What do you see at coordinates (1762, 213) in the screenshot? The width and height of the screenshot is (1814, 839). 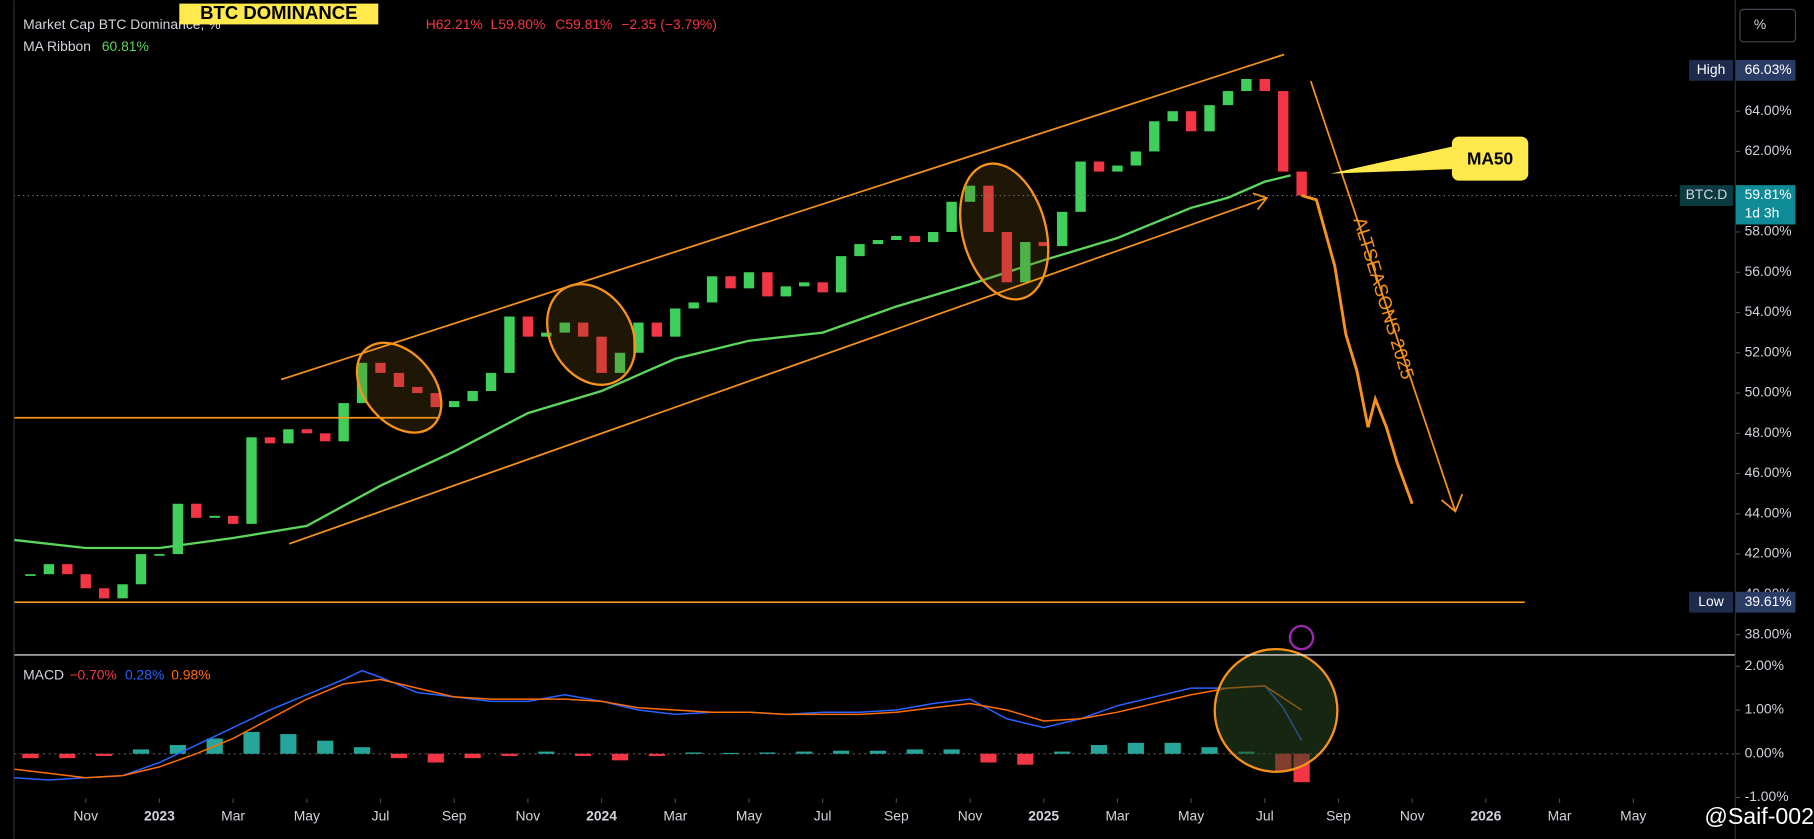 I see `last-tag-countdown: 1d 3h` at bounding box center [1762, 213].